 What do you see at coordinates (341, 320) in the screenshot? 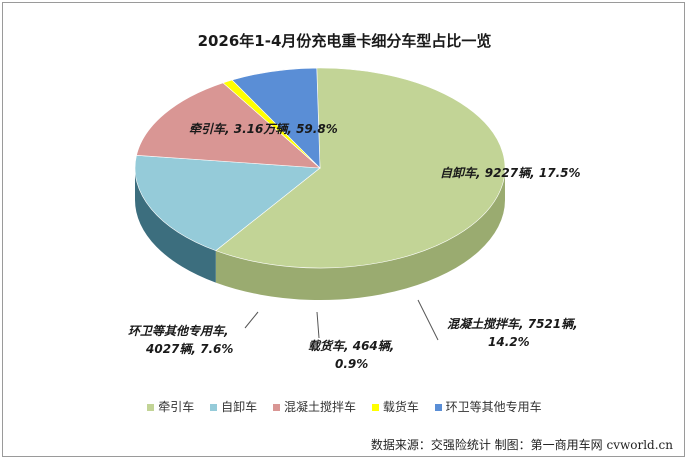
I see `leader-lines` at bounding box center [341, 320].